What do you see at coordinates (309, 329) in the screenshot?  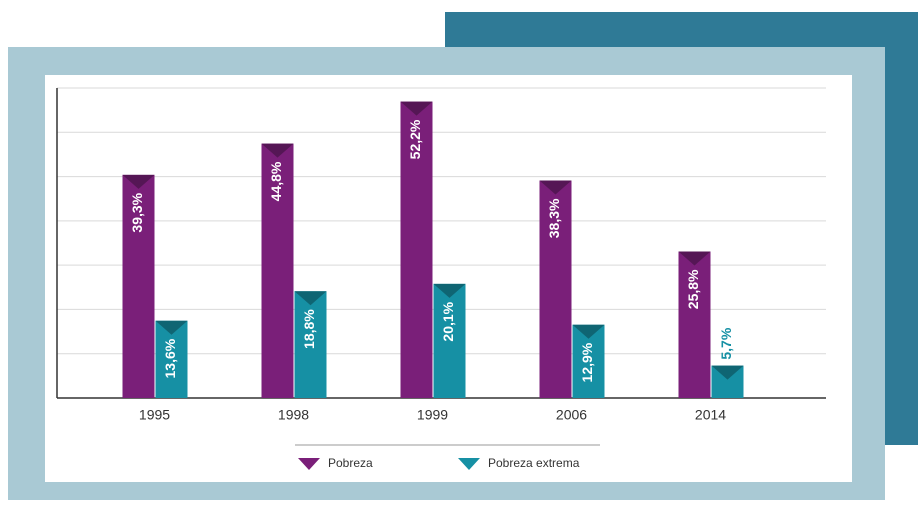 I see `value-label: 18,8%` at bounding box center [309, 329].